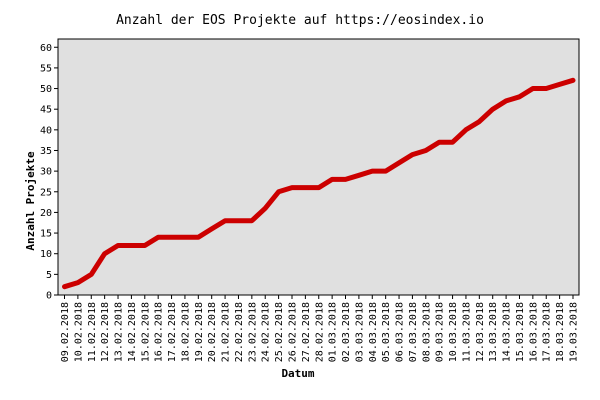 The image size is (600, 400). What do you see at coordinates (46, 48) in the screenshot?
I see `y-tick-label: 60` at bounding box center [46, 48].